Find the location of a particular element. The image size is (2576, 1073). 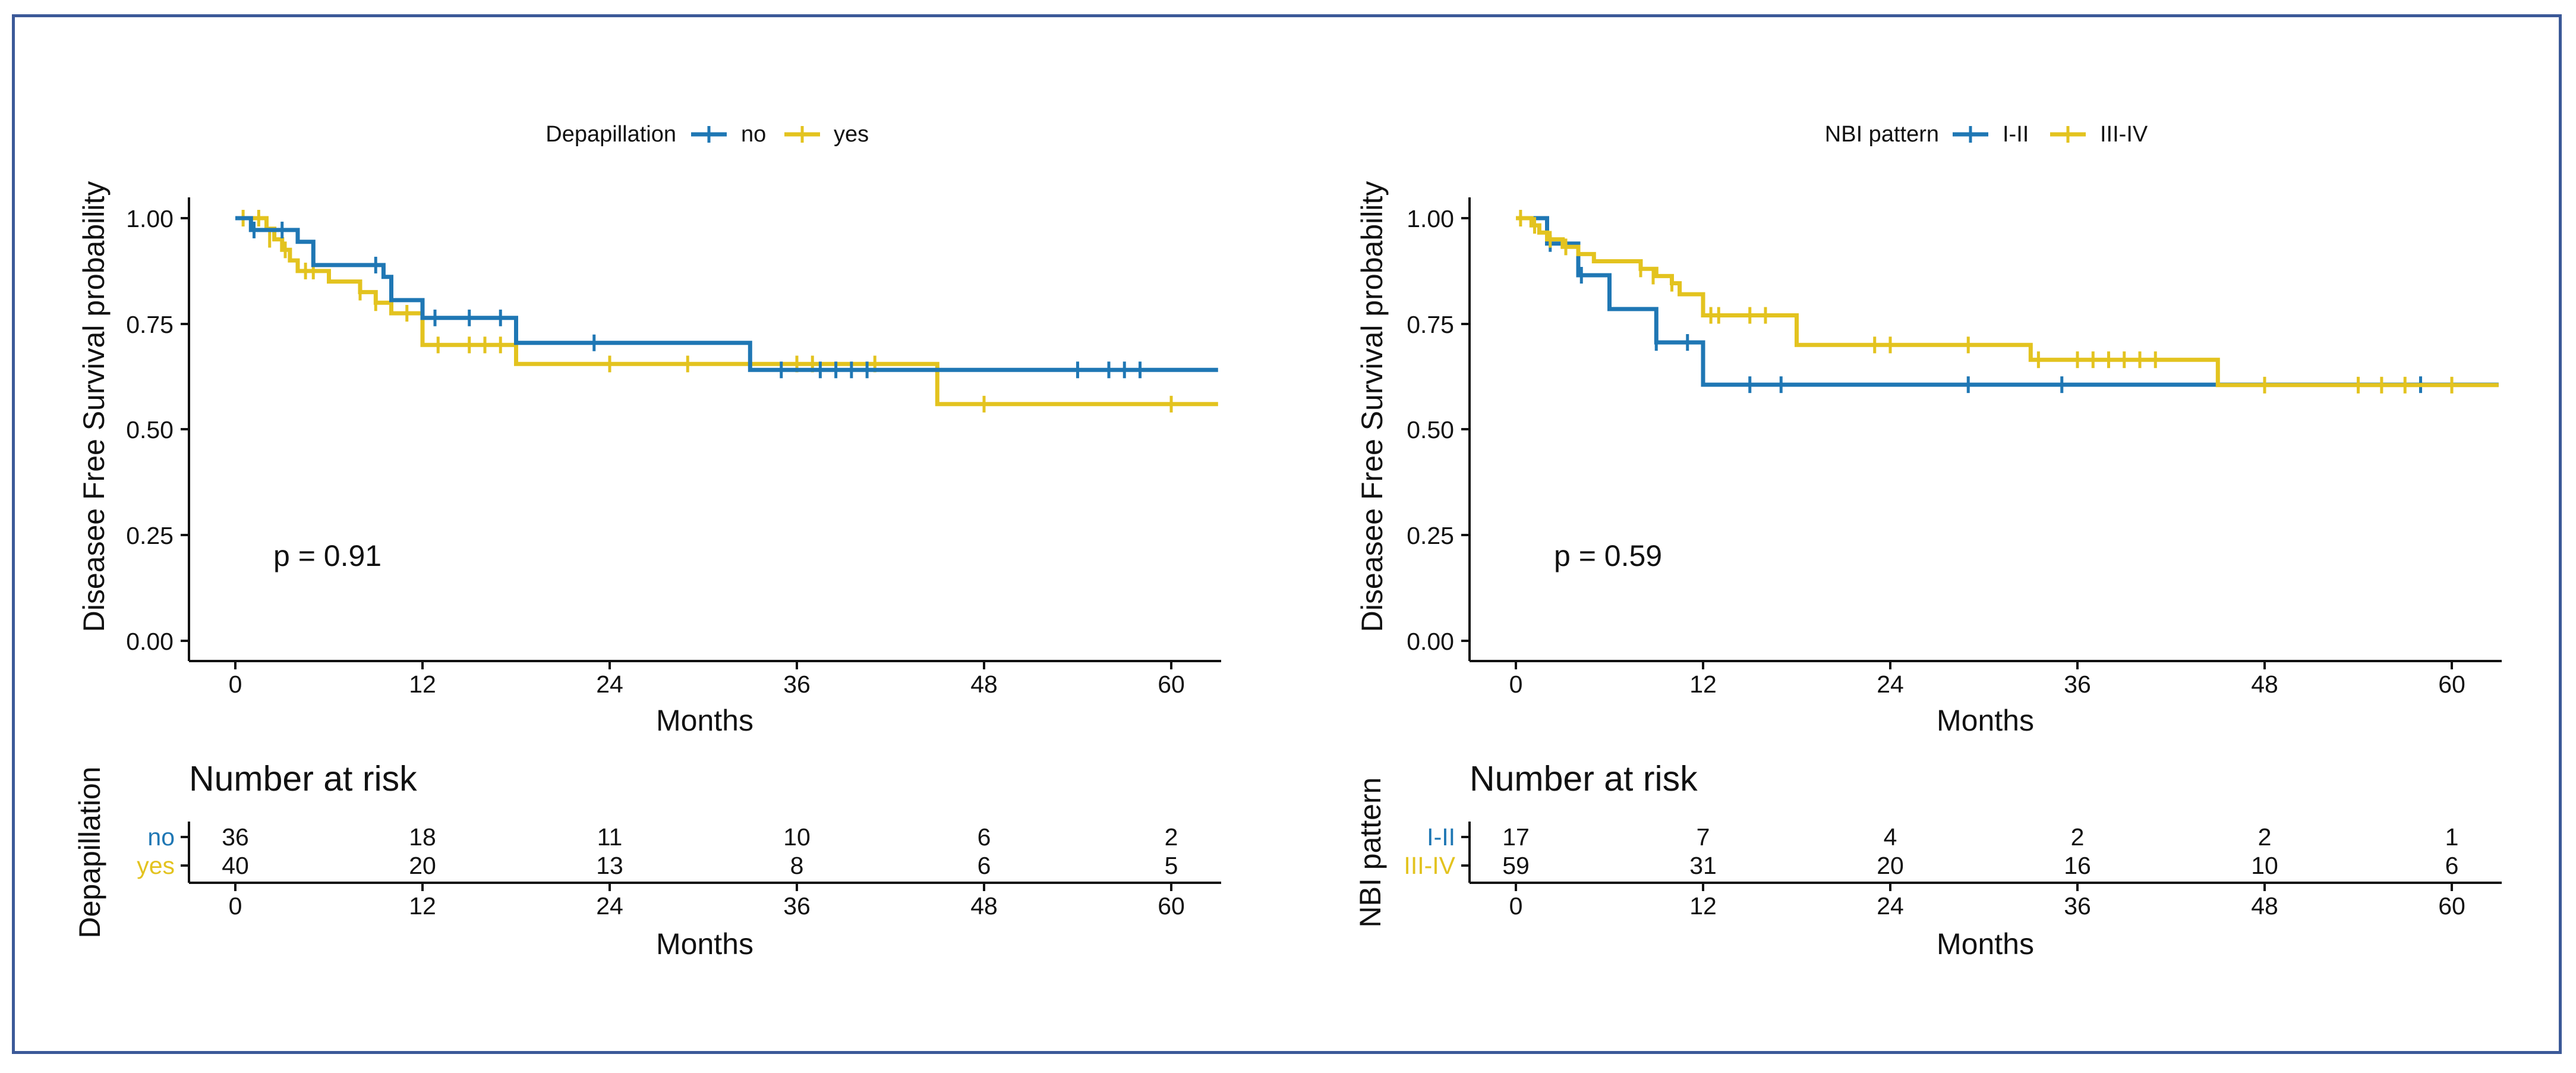

risk-row-no: 36 18 11 10 6 2 is located at coordinates (700, 837).